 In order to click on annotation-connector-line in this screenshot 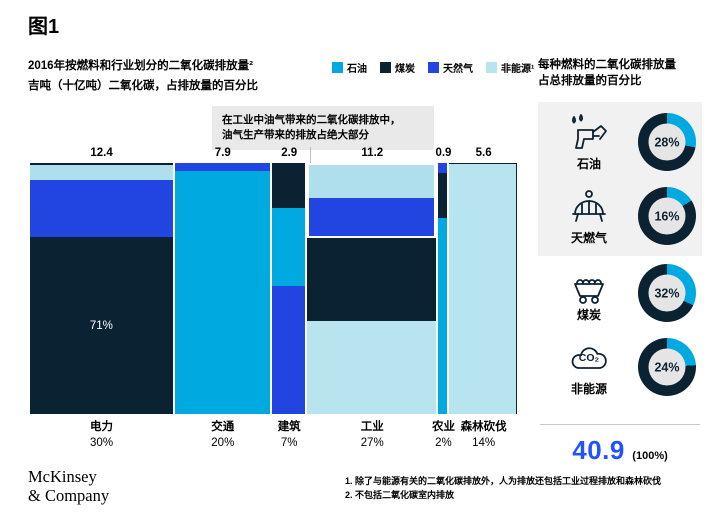, I will do `click(310, 155)`.